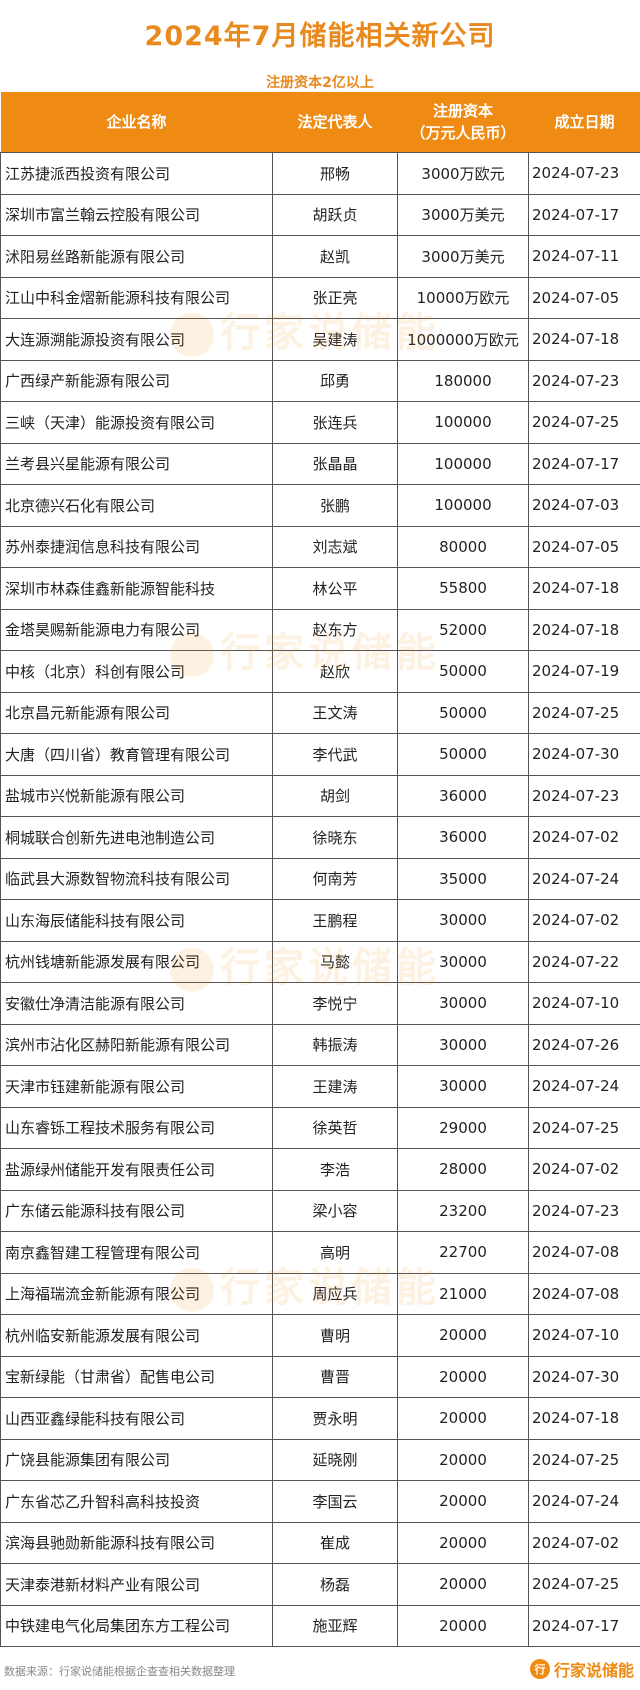 This screenshot has width=640, height=1690. I want to click on registered-capital-cell: 52000, so click(463, 629).